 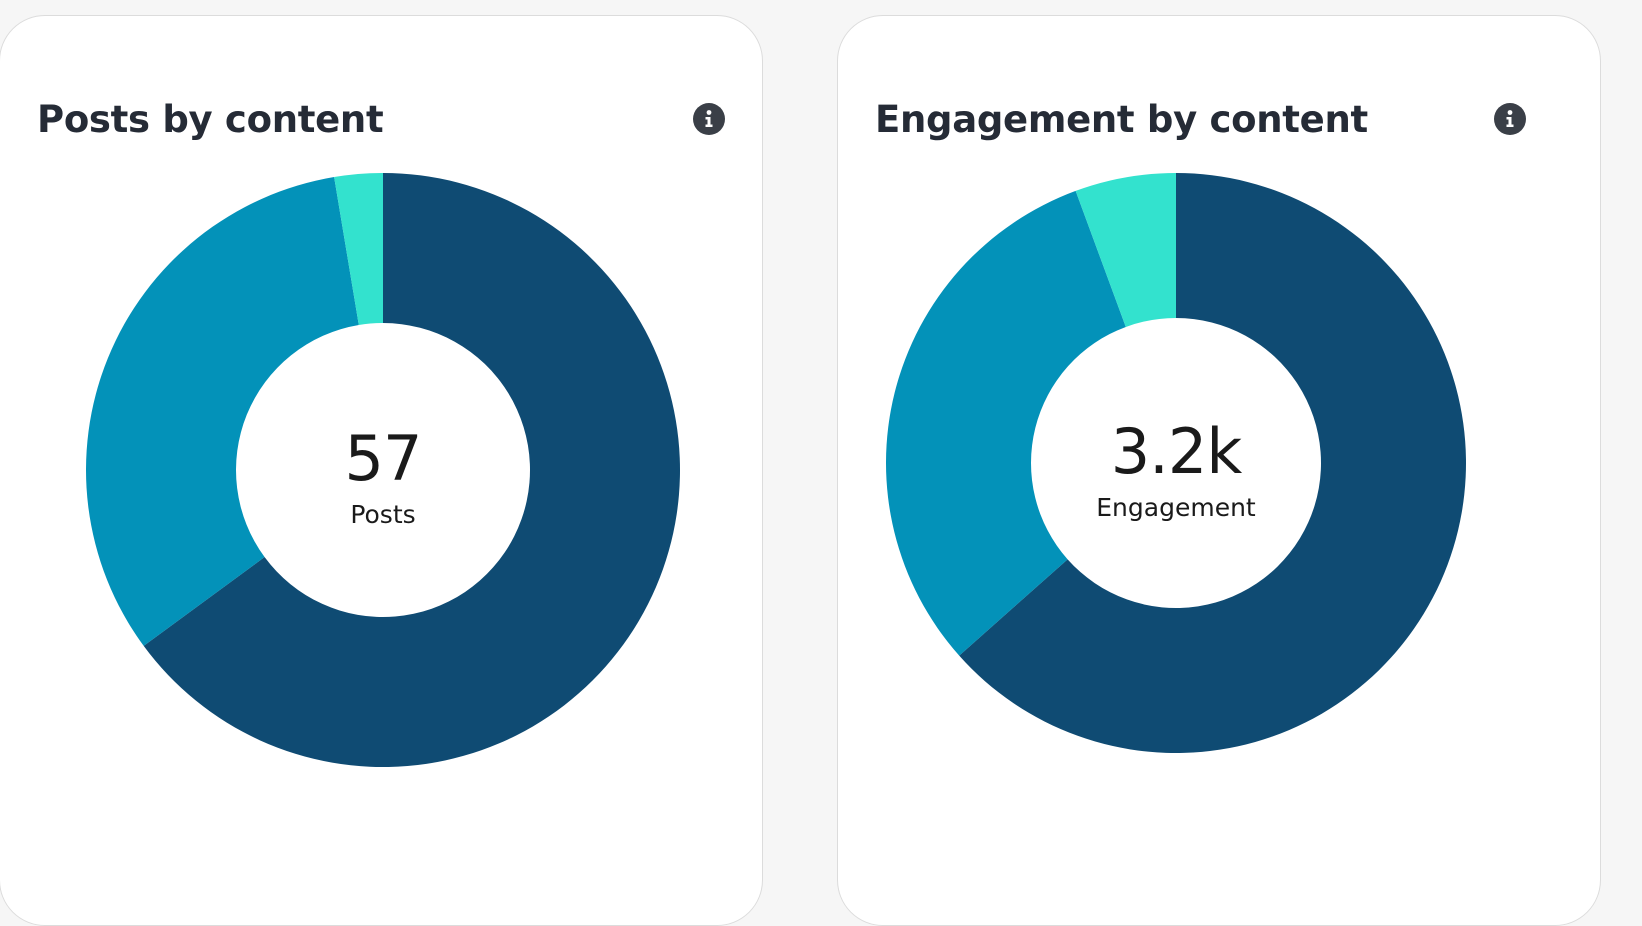 What do you see at coordinates (1121, 119) in the screenshot?
I see `card-title: Engagement by content` at bounding box center [1121, 119].